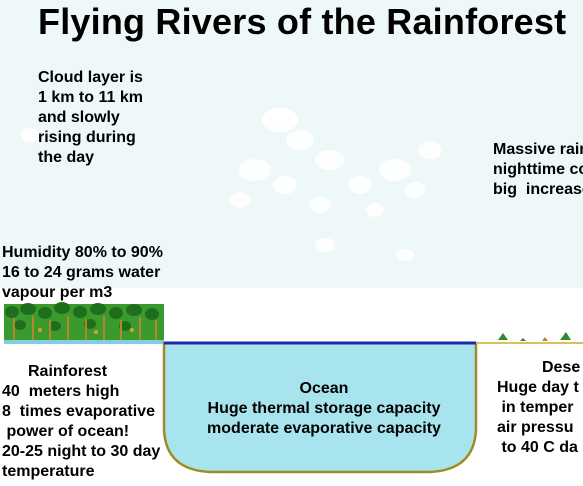 This screenshot has height=486, width=583. Describe the element at coordinates (537, 447) in the screenshot. I see `desert-note-line: to 40 C da` at that location.